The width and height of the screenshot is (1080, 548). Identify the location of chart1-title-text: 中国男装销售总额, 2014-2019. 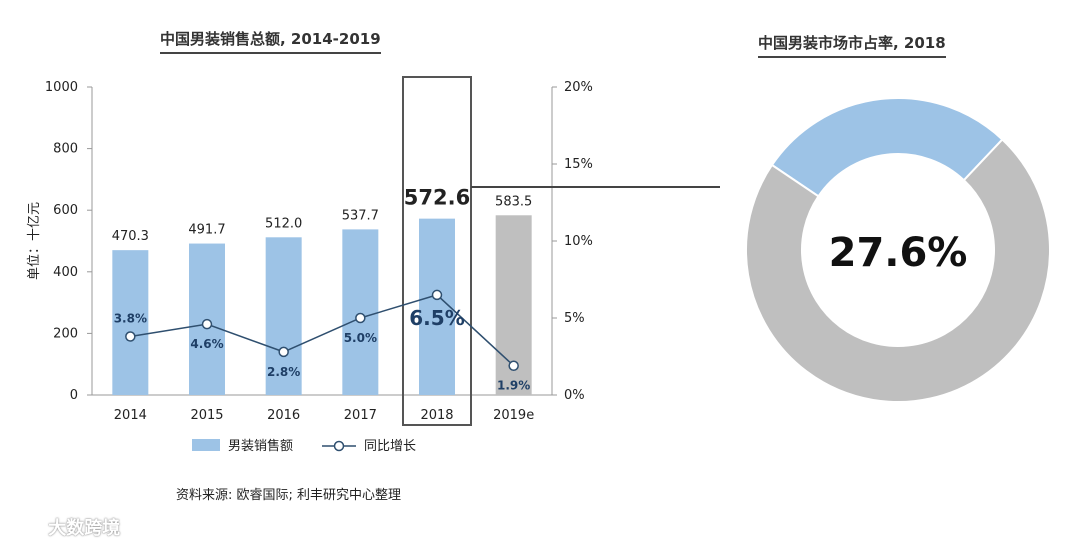
(270, 39).